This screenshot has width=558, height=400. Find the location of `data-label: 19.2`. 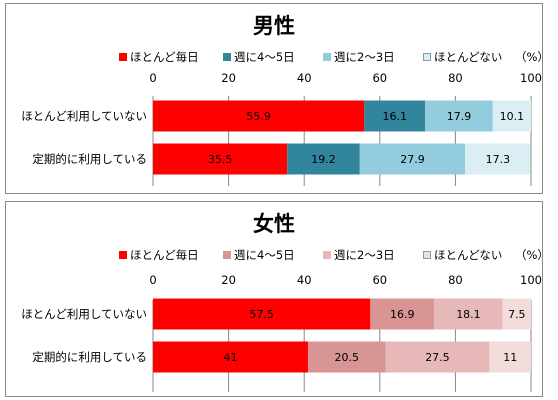

data-label: 19.2 is located at coordinates (323, 159).